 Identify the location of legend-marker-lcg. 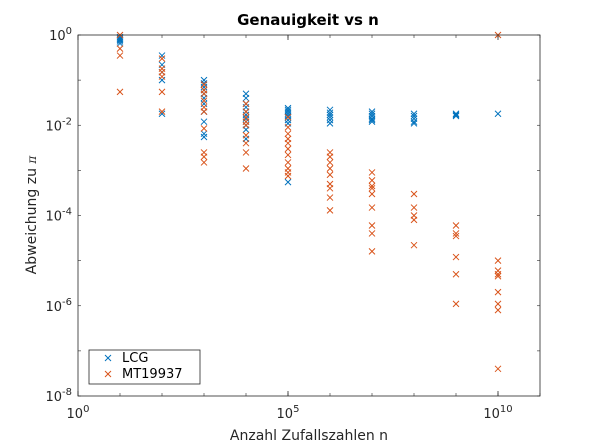
(108, 358).